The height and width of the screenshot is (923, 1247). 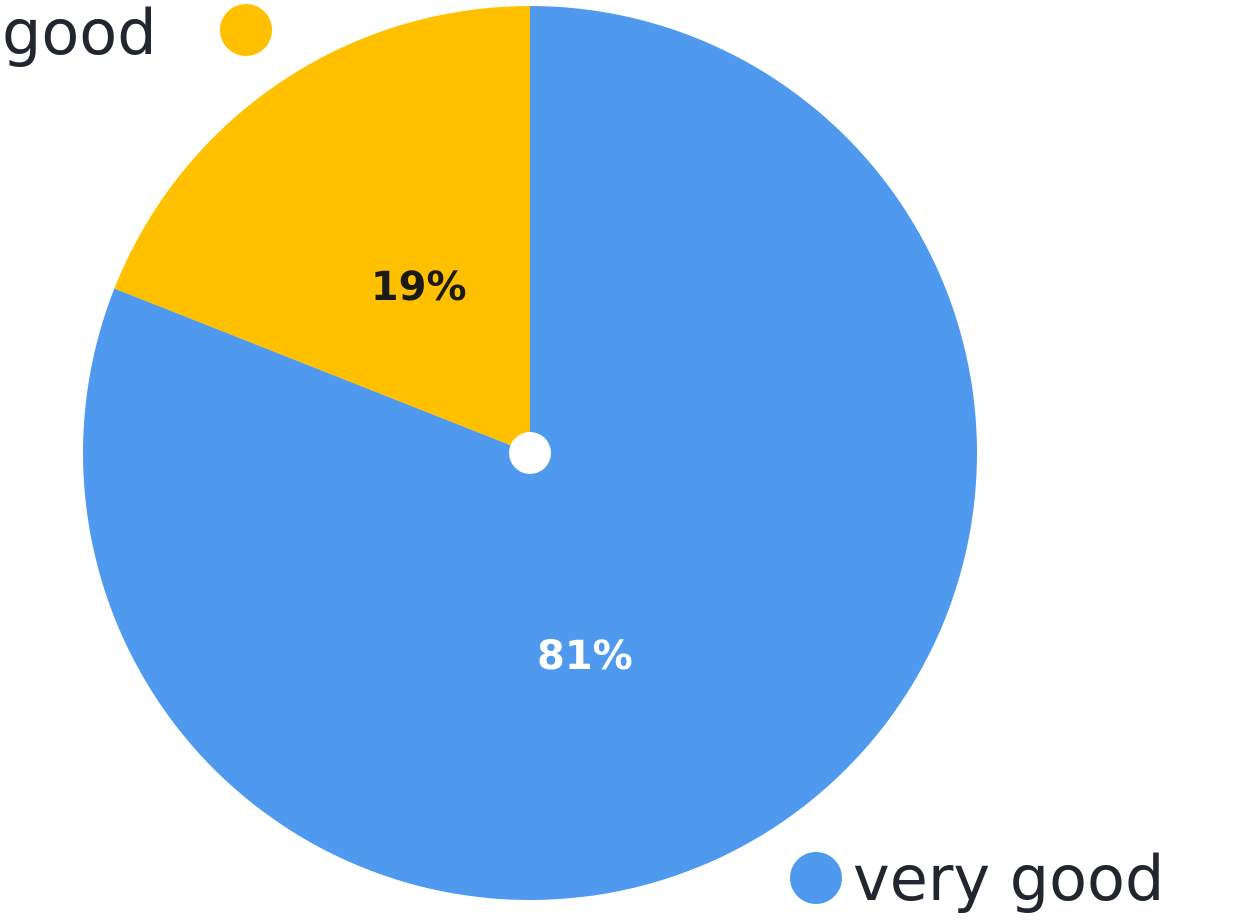 I want to click on legend-very-good-label: very good, so click(x=1009, y=878).